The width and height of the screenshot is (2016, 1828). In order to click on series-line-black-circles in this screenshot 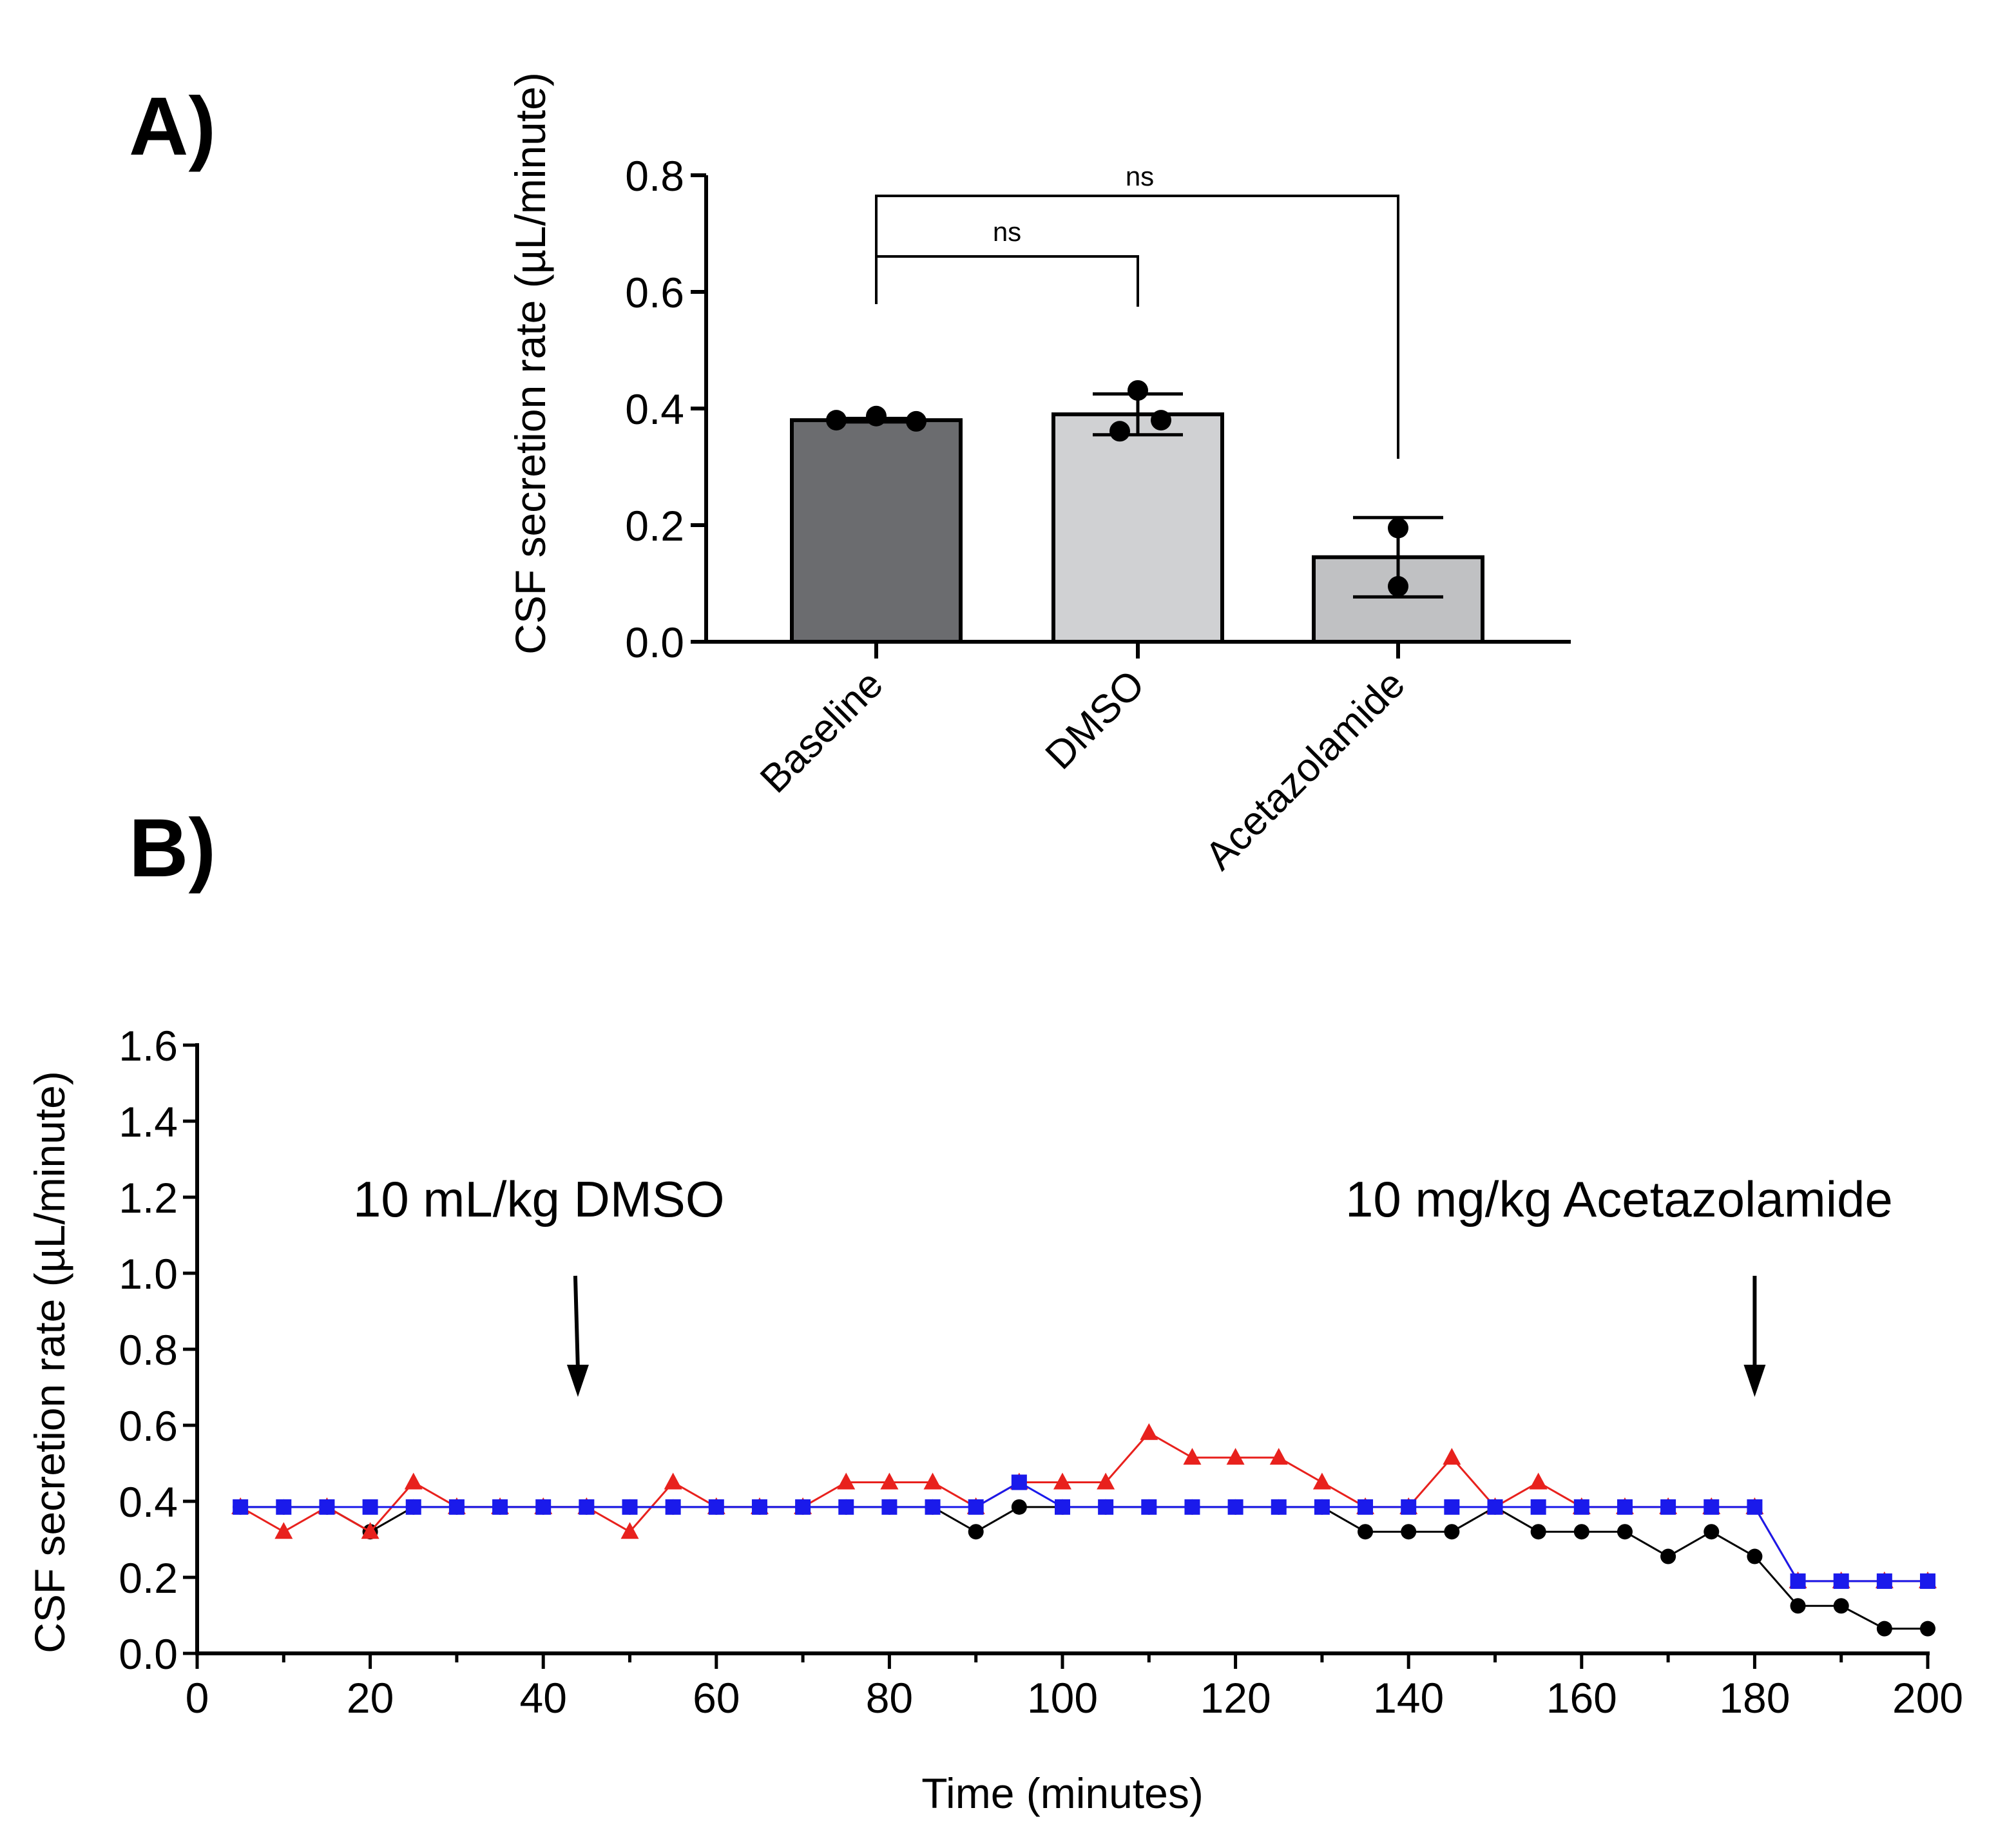, I will do `click(1084, 1568)`.